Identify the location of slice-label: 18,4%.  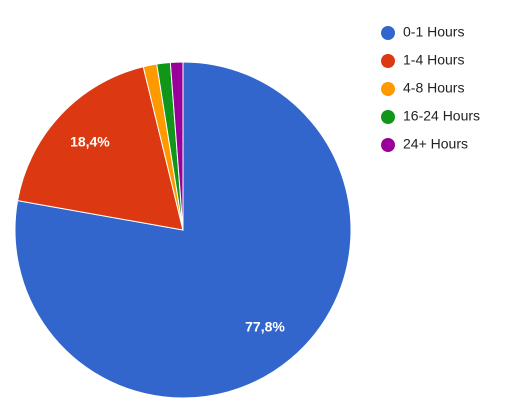
(90, 141).